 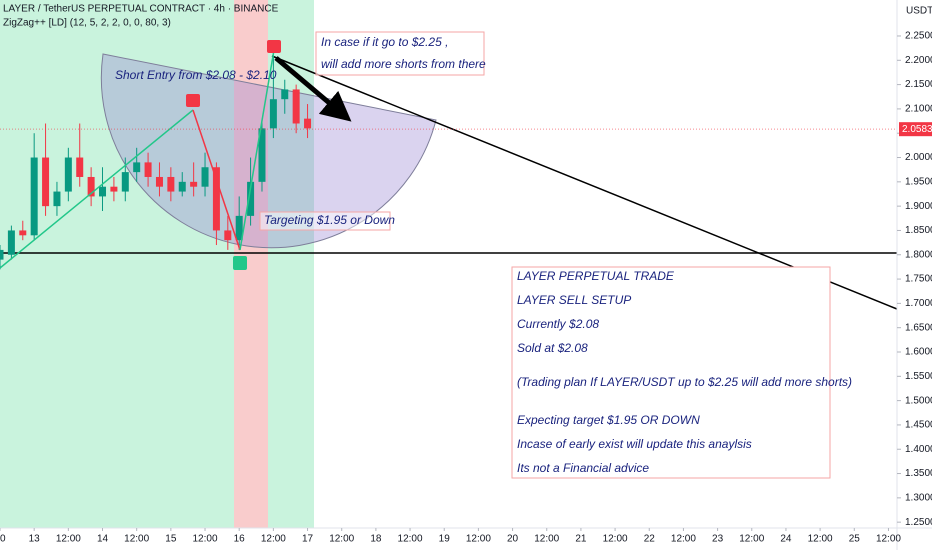 What do you see at coordinates (918, 327) in the screenshot?
I see `y-tick-label: 1.6500` at bounding box center [918, 327].